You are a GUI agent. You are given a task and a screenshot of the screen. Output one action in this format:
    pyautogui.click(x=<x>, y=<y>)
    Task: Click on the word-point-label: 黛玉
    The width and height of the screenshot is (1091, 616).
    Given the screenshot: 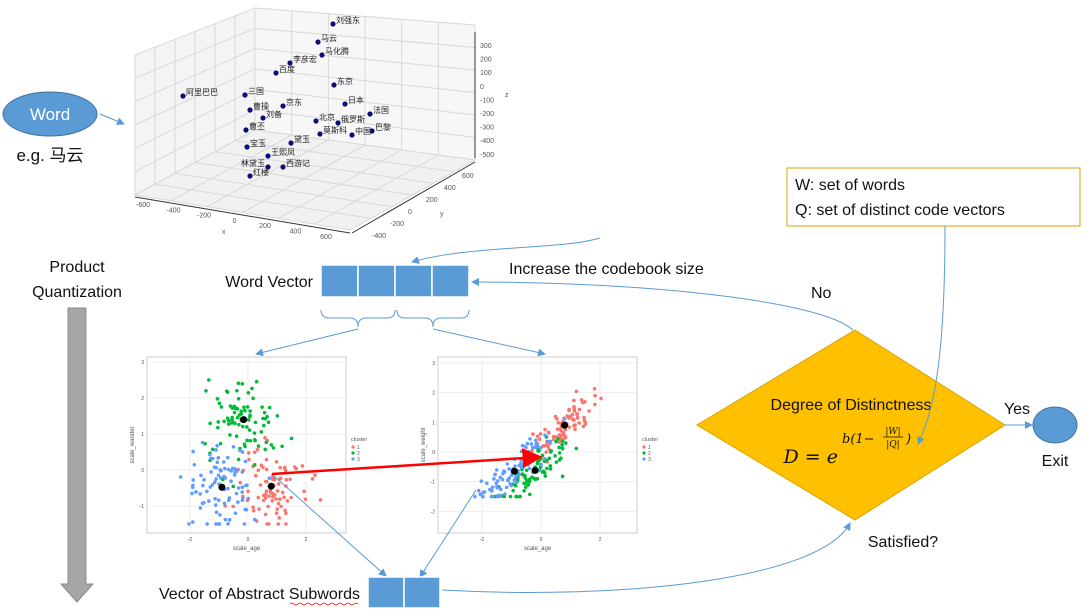 What is the action you would take?
    pyautogui.click(x=302, y=139)
    